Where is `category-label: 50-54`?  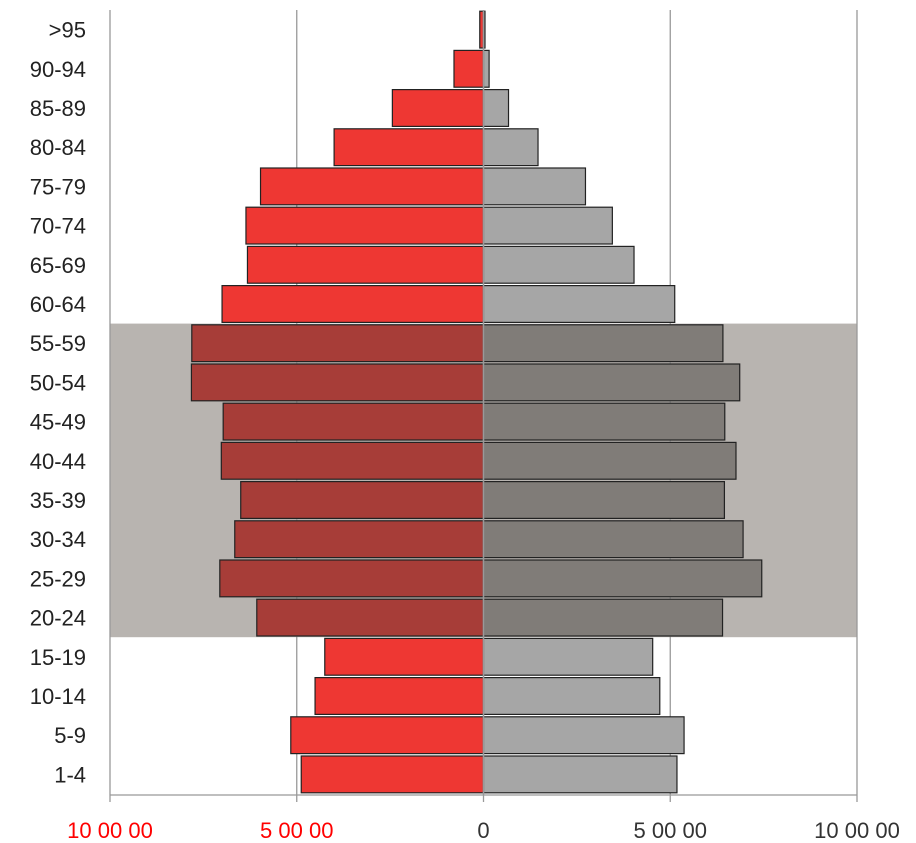
category-label: 50-54 is located at coordinates (58, 382).